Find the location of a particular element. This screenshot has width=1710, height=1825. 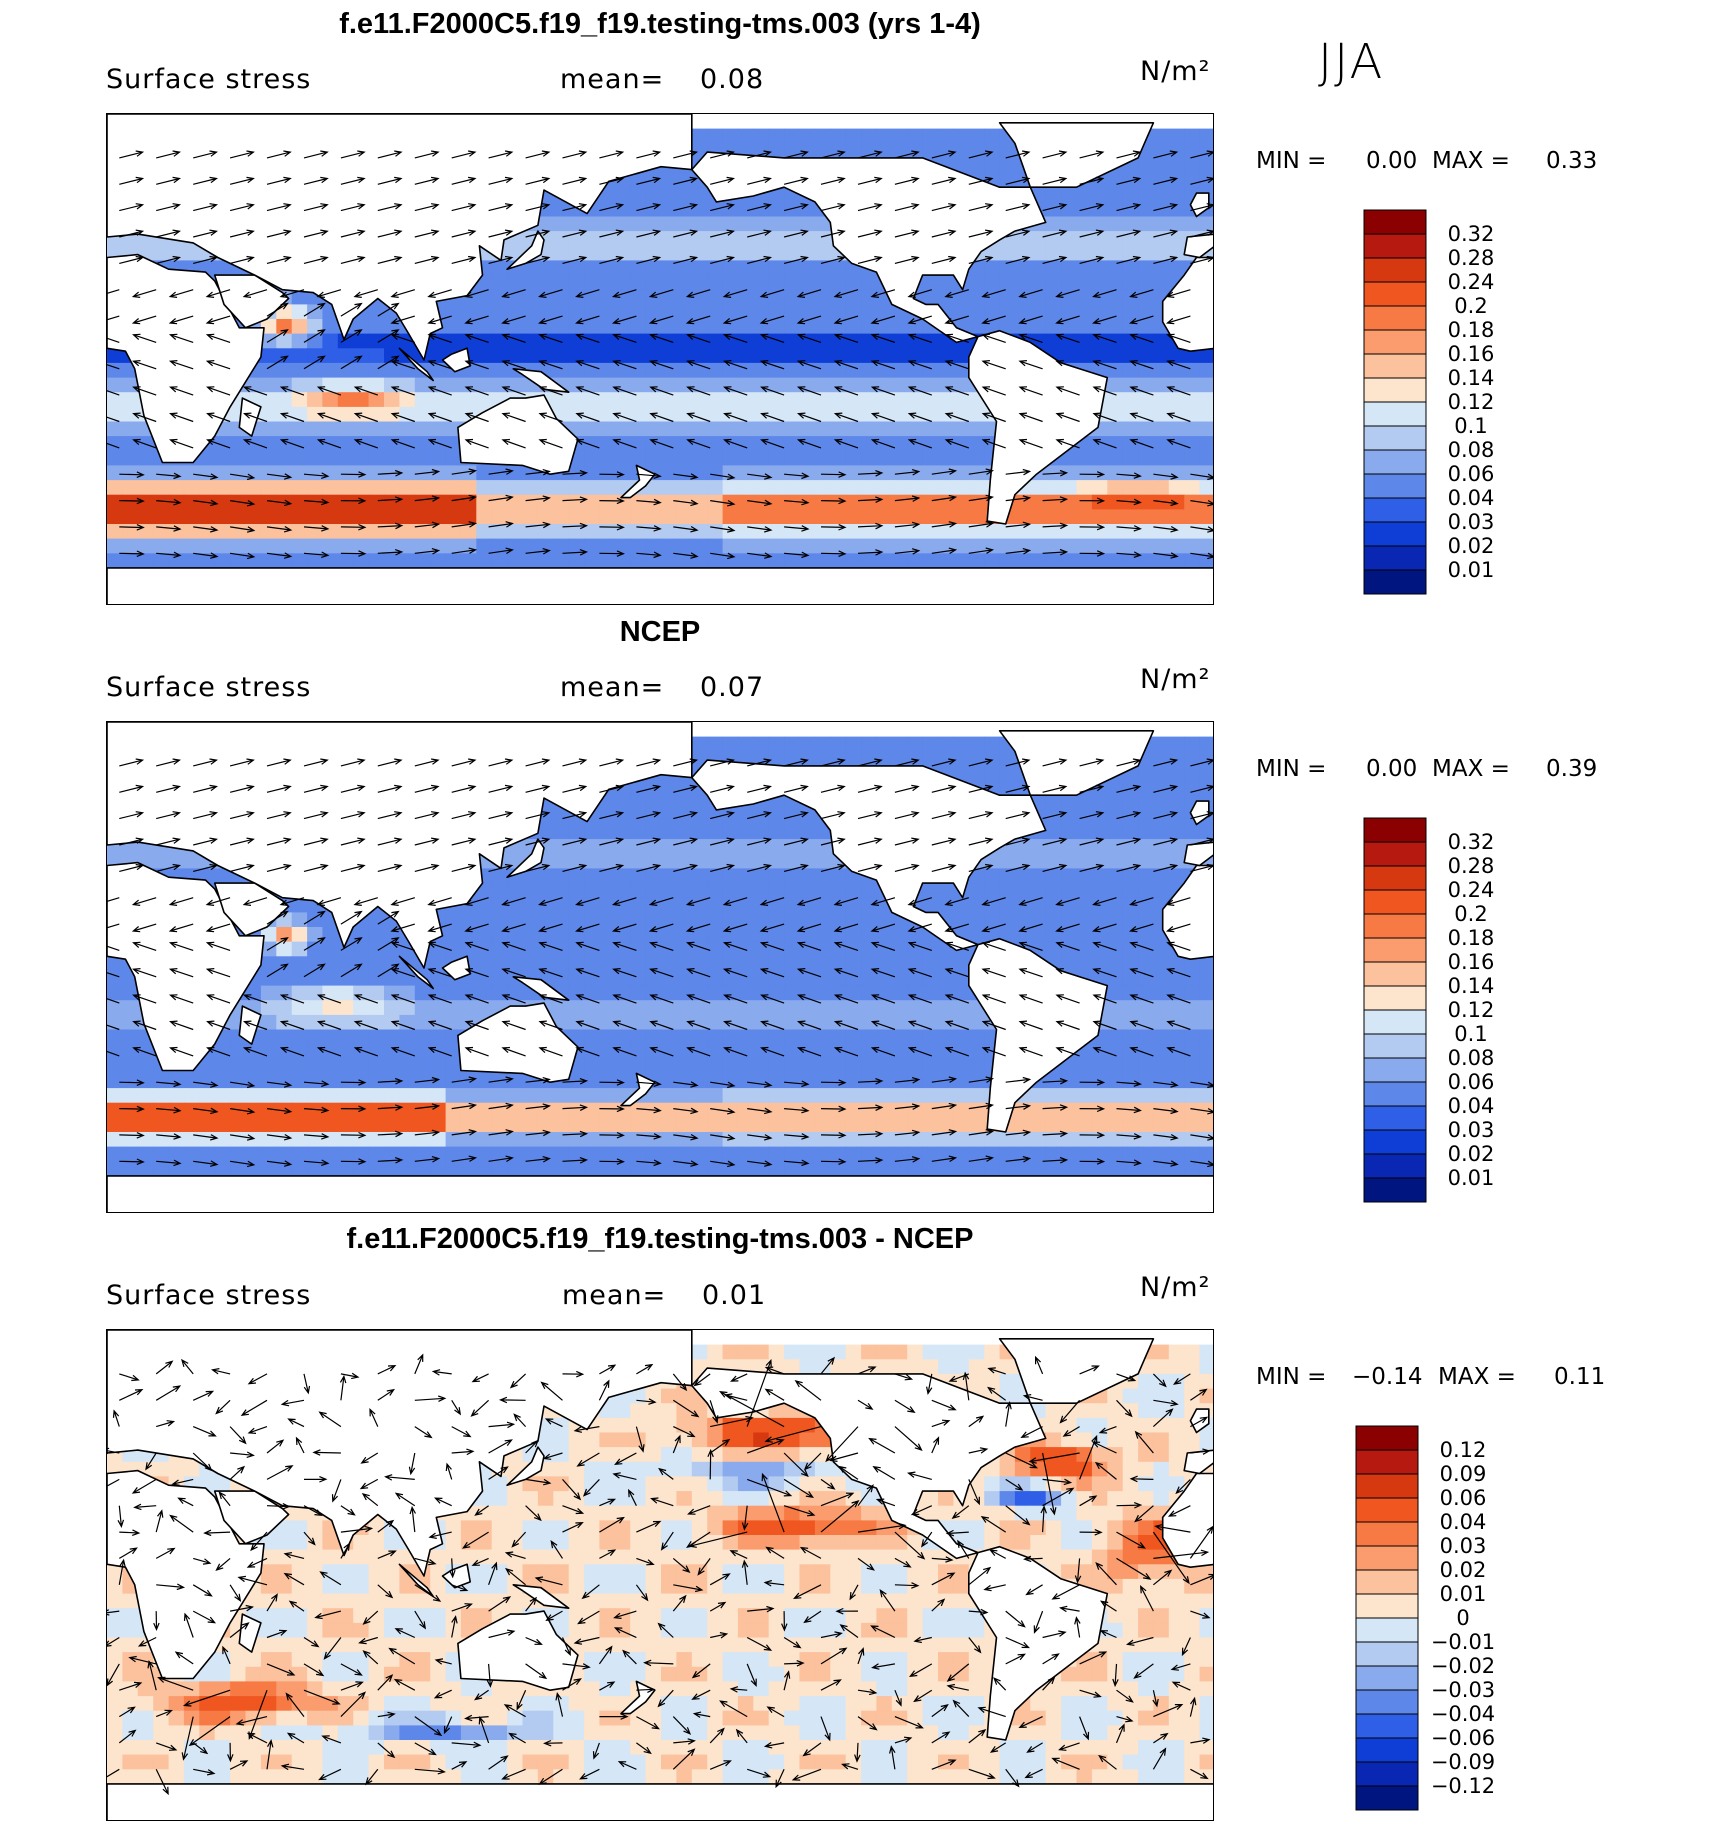

colorbar-tick-label: 0.01 is located at coordinates (1471, 570).